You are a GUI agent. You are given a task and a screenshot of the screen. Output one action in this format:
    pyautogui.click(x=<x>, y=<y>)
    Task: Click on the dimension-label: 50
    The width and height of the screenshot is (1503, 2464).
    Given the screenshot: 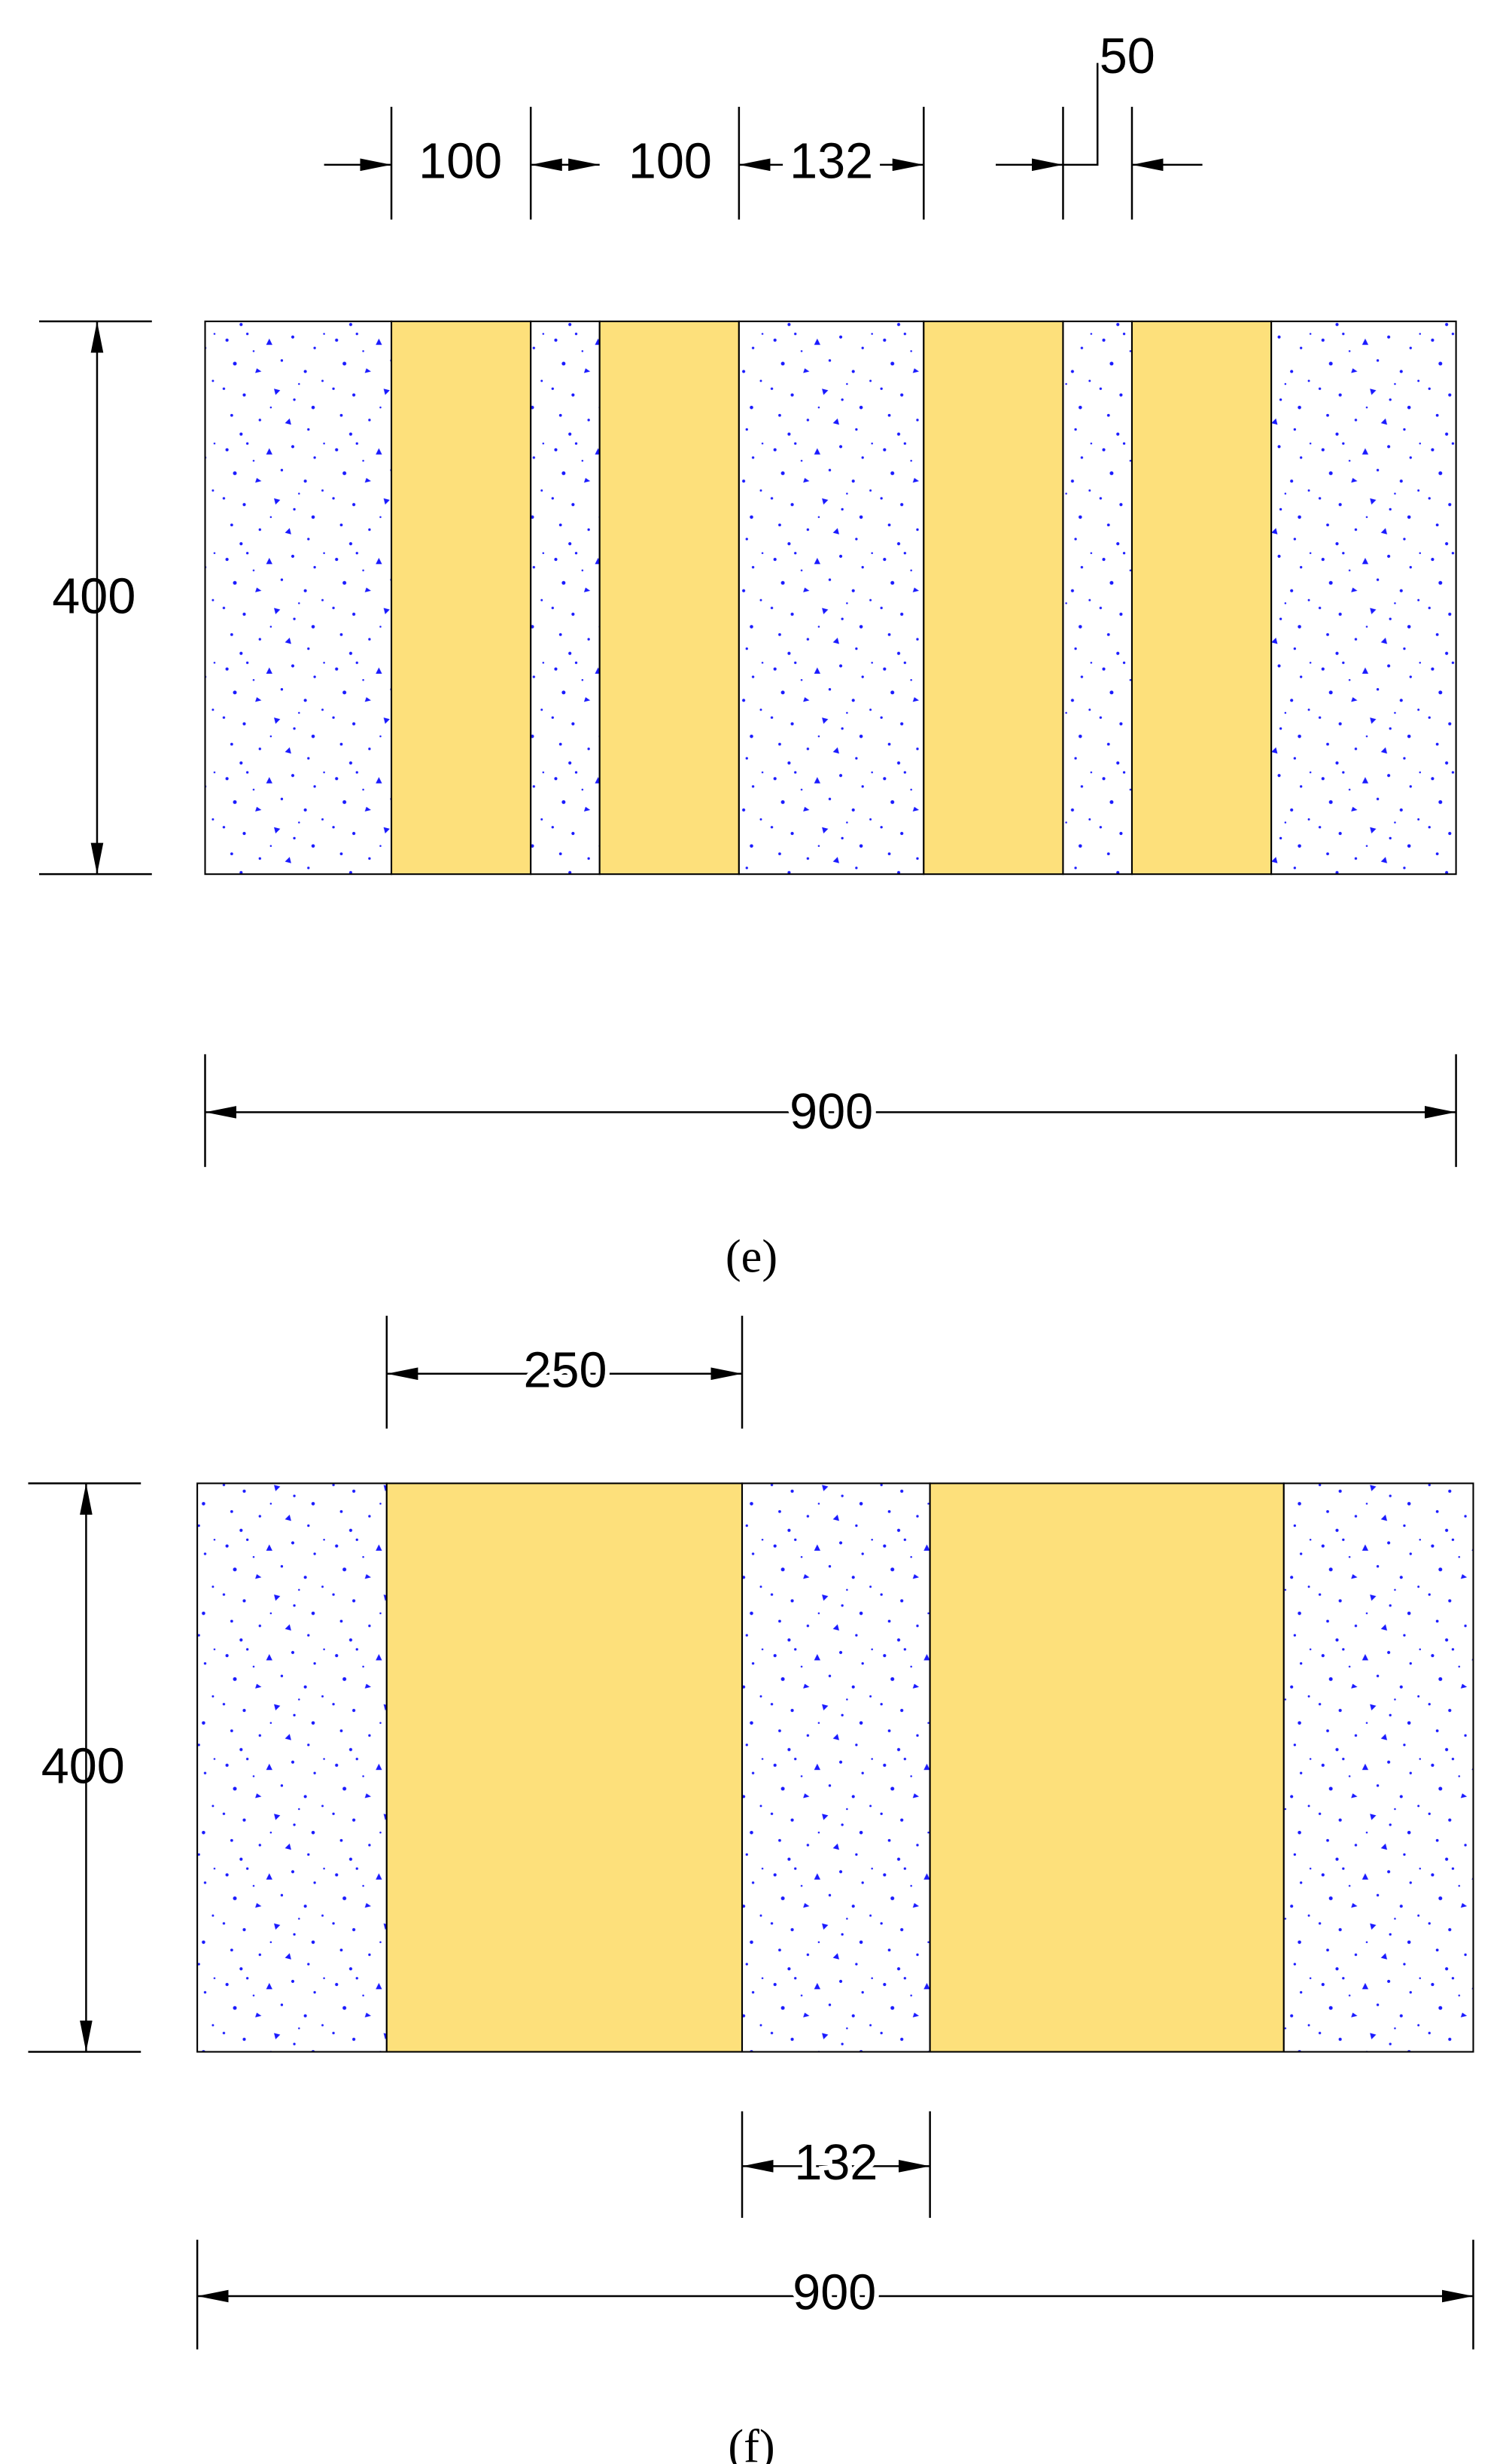 What is the action you would take?
    pyautogui.click(x=1127, y=56)
    